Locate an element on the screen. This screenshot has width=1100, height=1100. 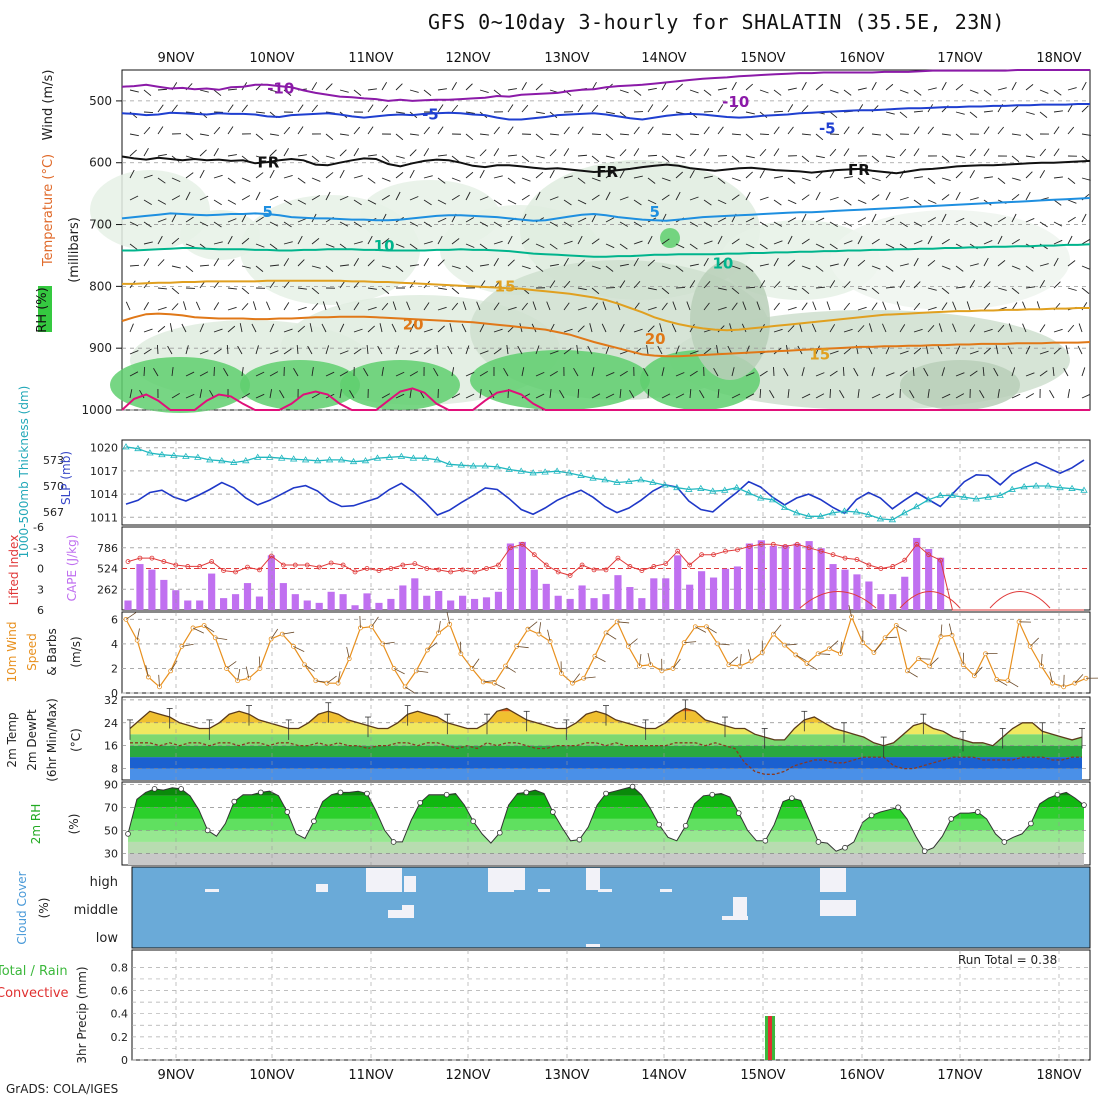
date-top-18NOV: 18NOV is located at coordinates (1058, 58).